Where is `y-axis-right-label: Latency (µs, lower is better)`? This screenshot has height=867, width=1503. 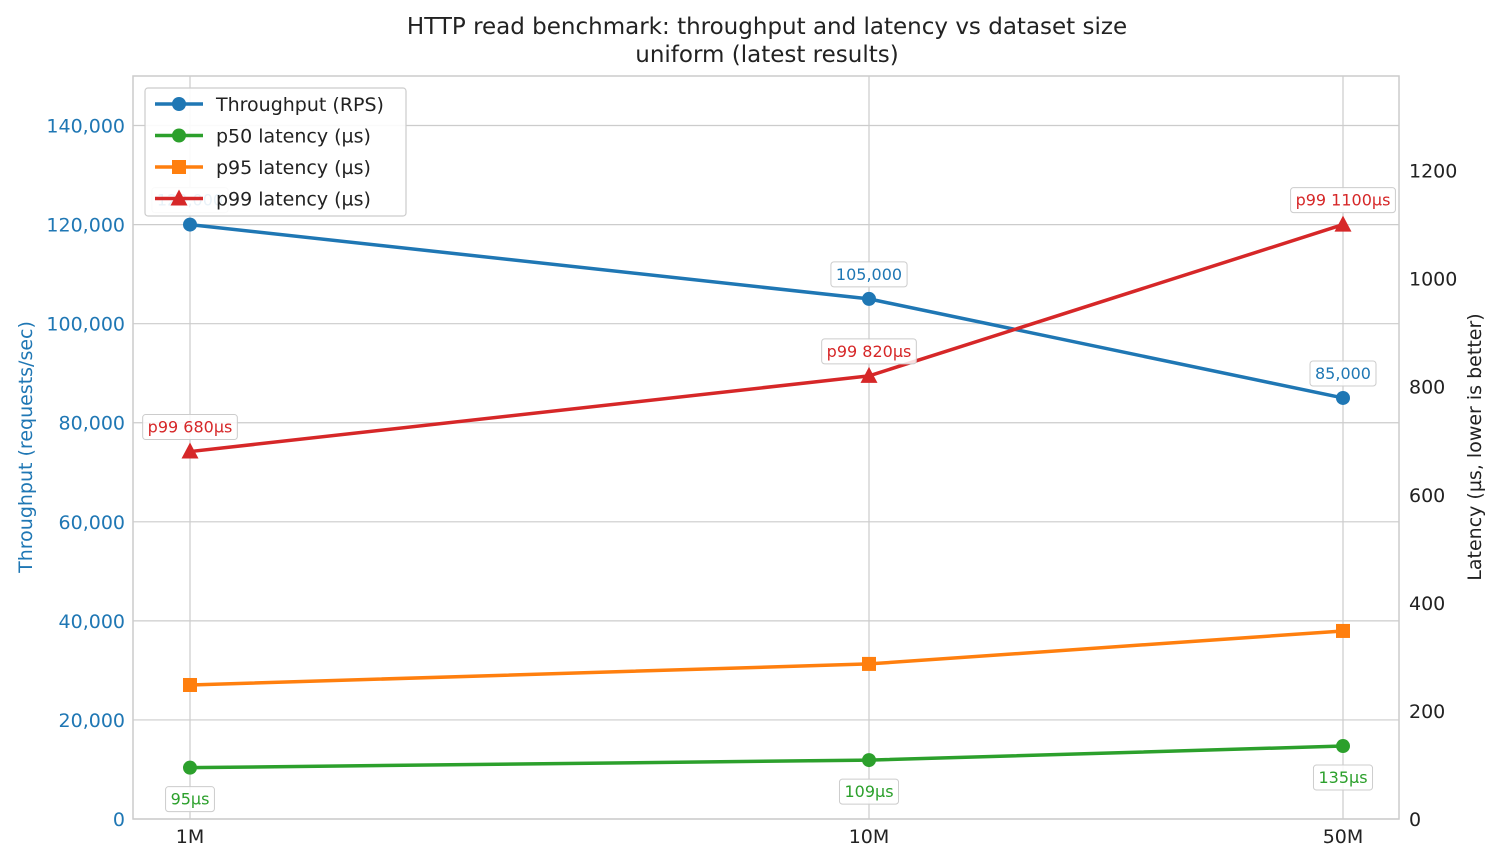
y-axis-right-label: Latency (µs, lower is better) is located at coordinates (1475, 446).